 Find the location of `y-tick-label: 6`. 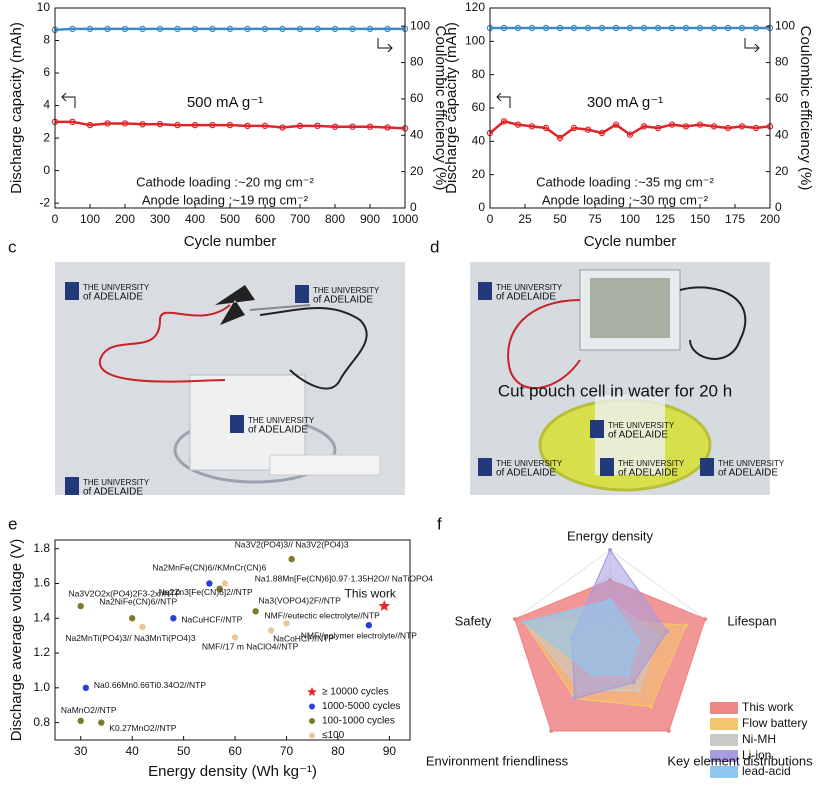

y-tick-label: 6 is located at coordinates (46, 72).